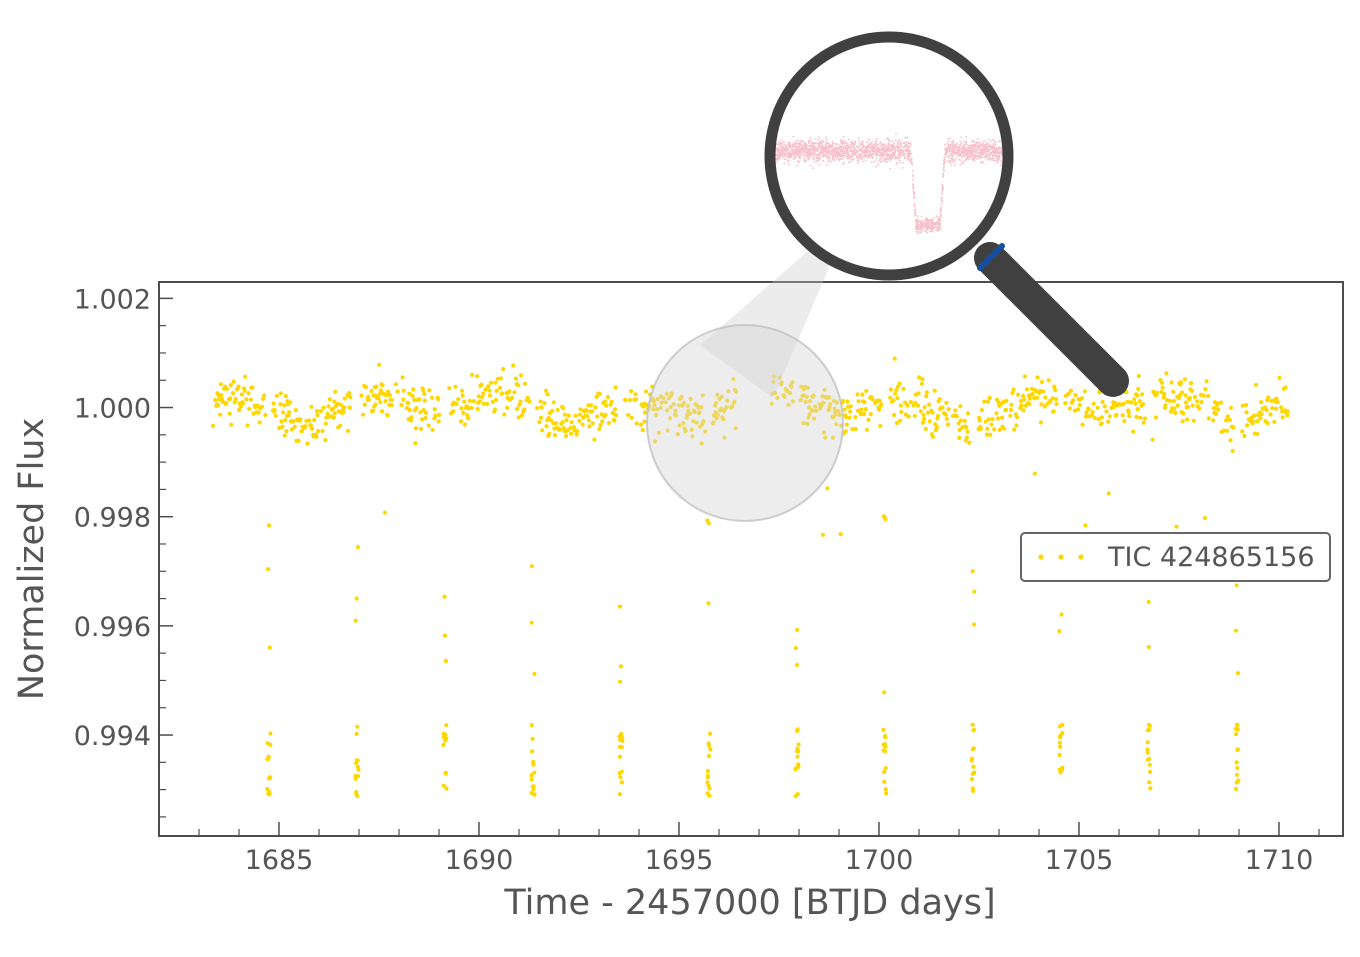 This screenshot has width=1360, height=957. Describe the element at coordinates (1041, 557) in the screenshot. I see `legend-marker-dot` at that location.